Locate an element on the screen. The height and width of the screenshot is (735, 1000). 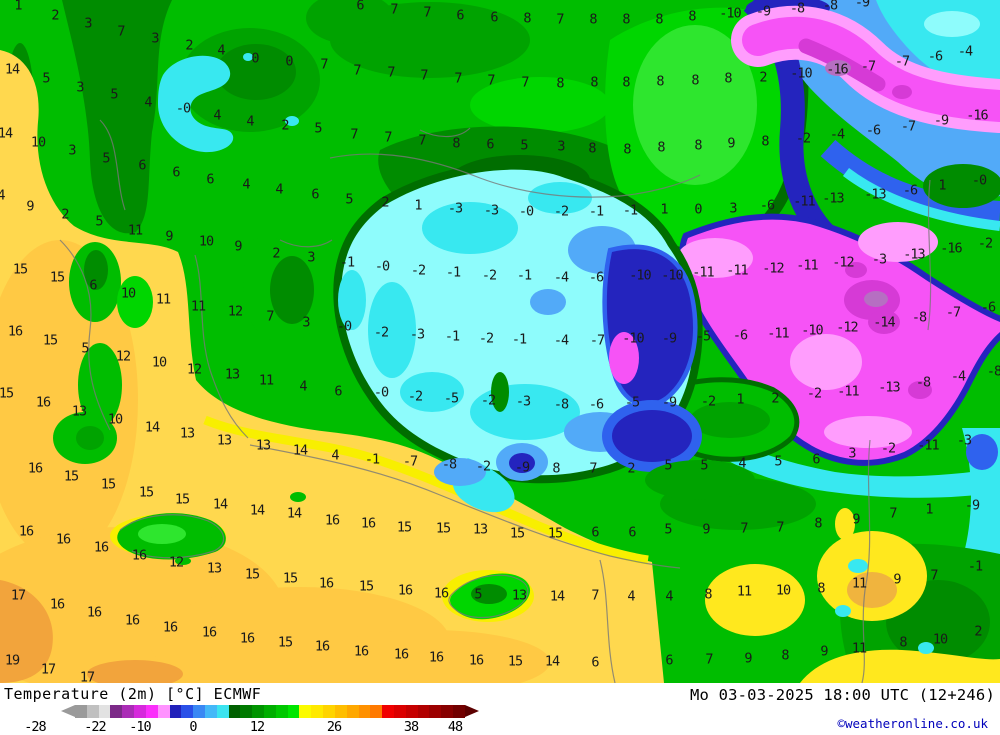
colorbar-tick-label: -22 is located at coordinates (95, 727).